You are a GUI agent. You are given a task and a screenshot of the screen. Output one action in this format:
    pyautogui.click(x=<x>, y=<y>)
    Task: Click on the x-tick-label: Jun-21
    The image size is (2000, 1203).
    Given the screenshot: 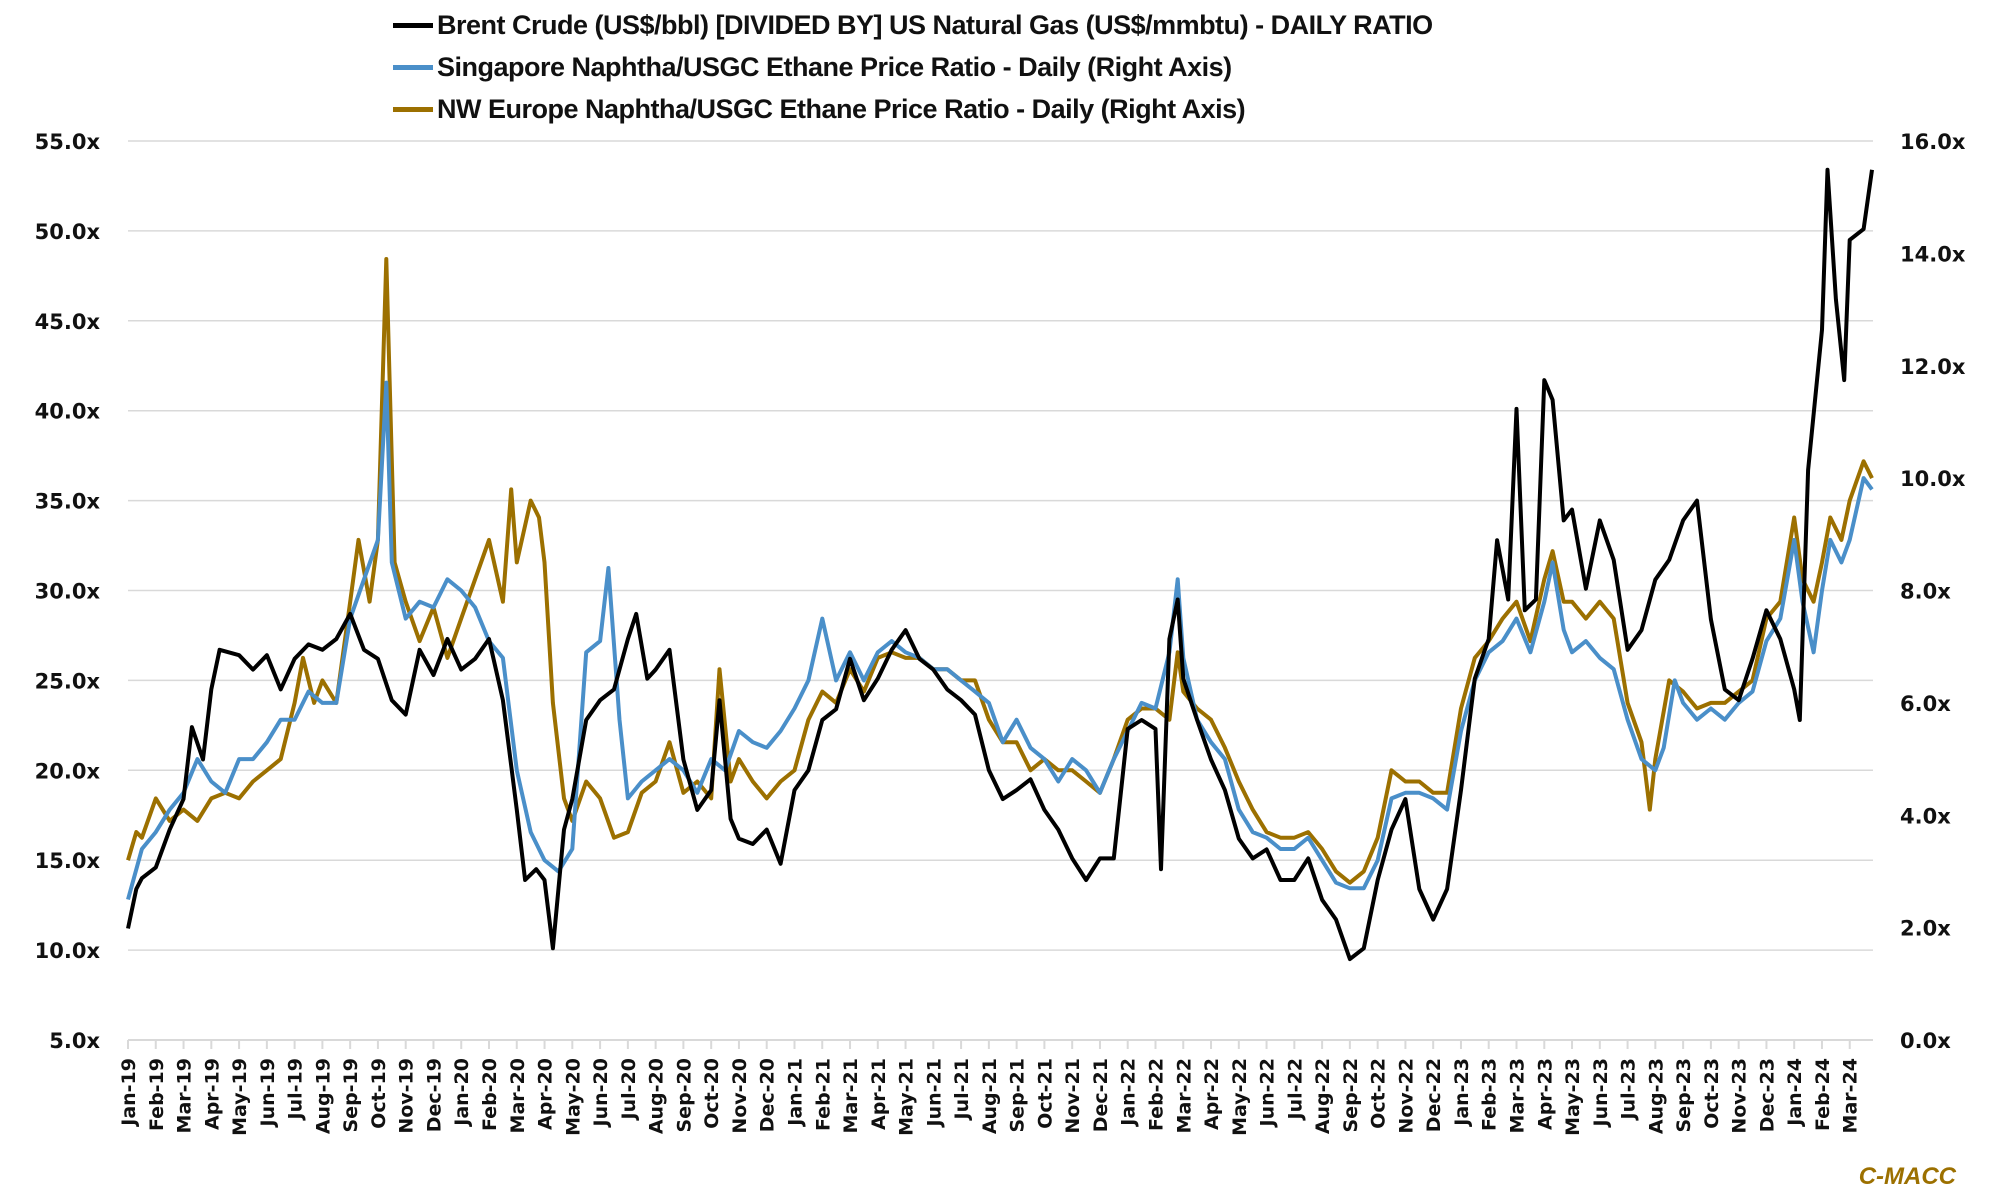 What is the action you would take?
    pyautogui.click(x=934, y=1093)
    